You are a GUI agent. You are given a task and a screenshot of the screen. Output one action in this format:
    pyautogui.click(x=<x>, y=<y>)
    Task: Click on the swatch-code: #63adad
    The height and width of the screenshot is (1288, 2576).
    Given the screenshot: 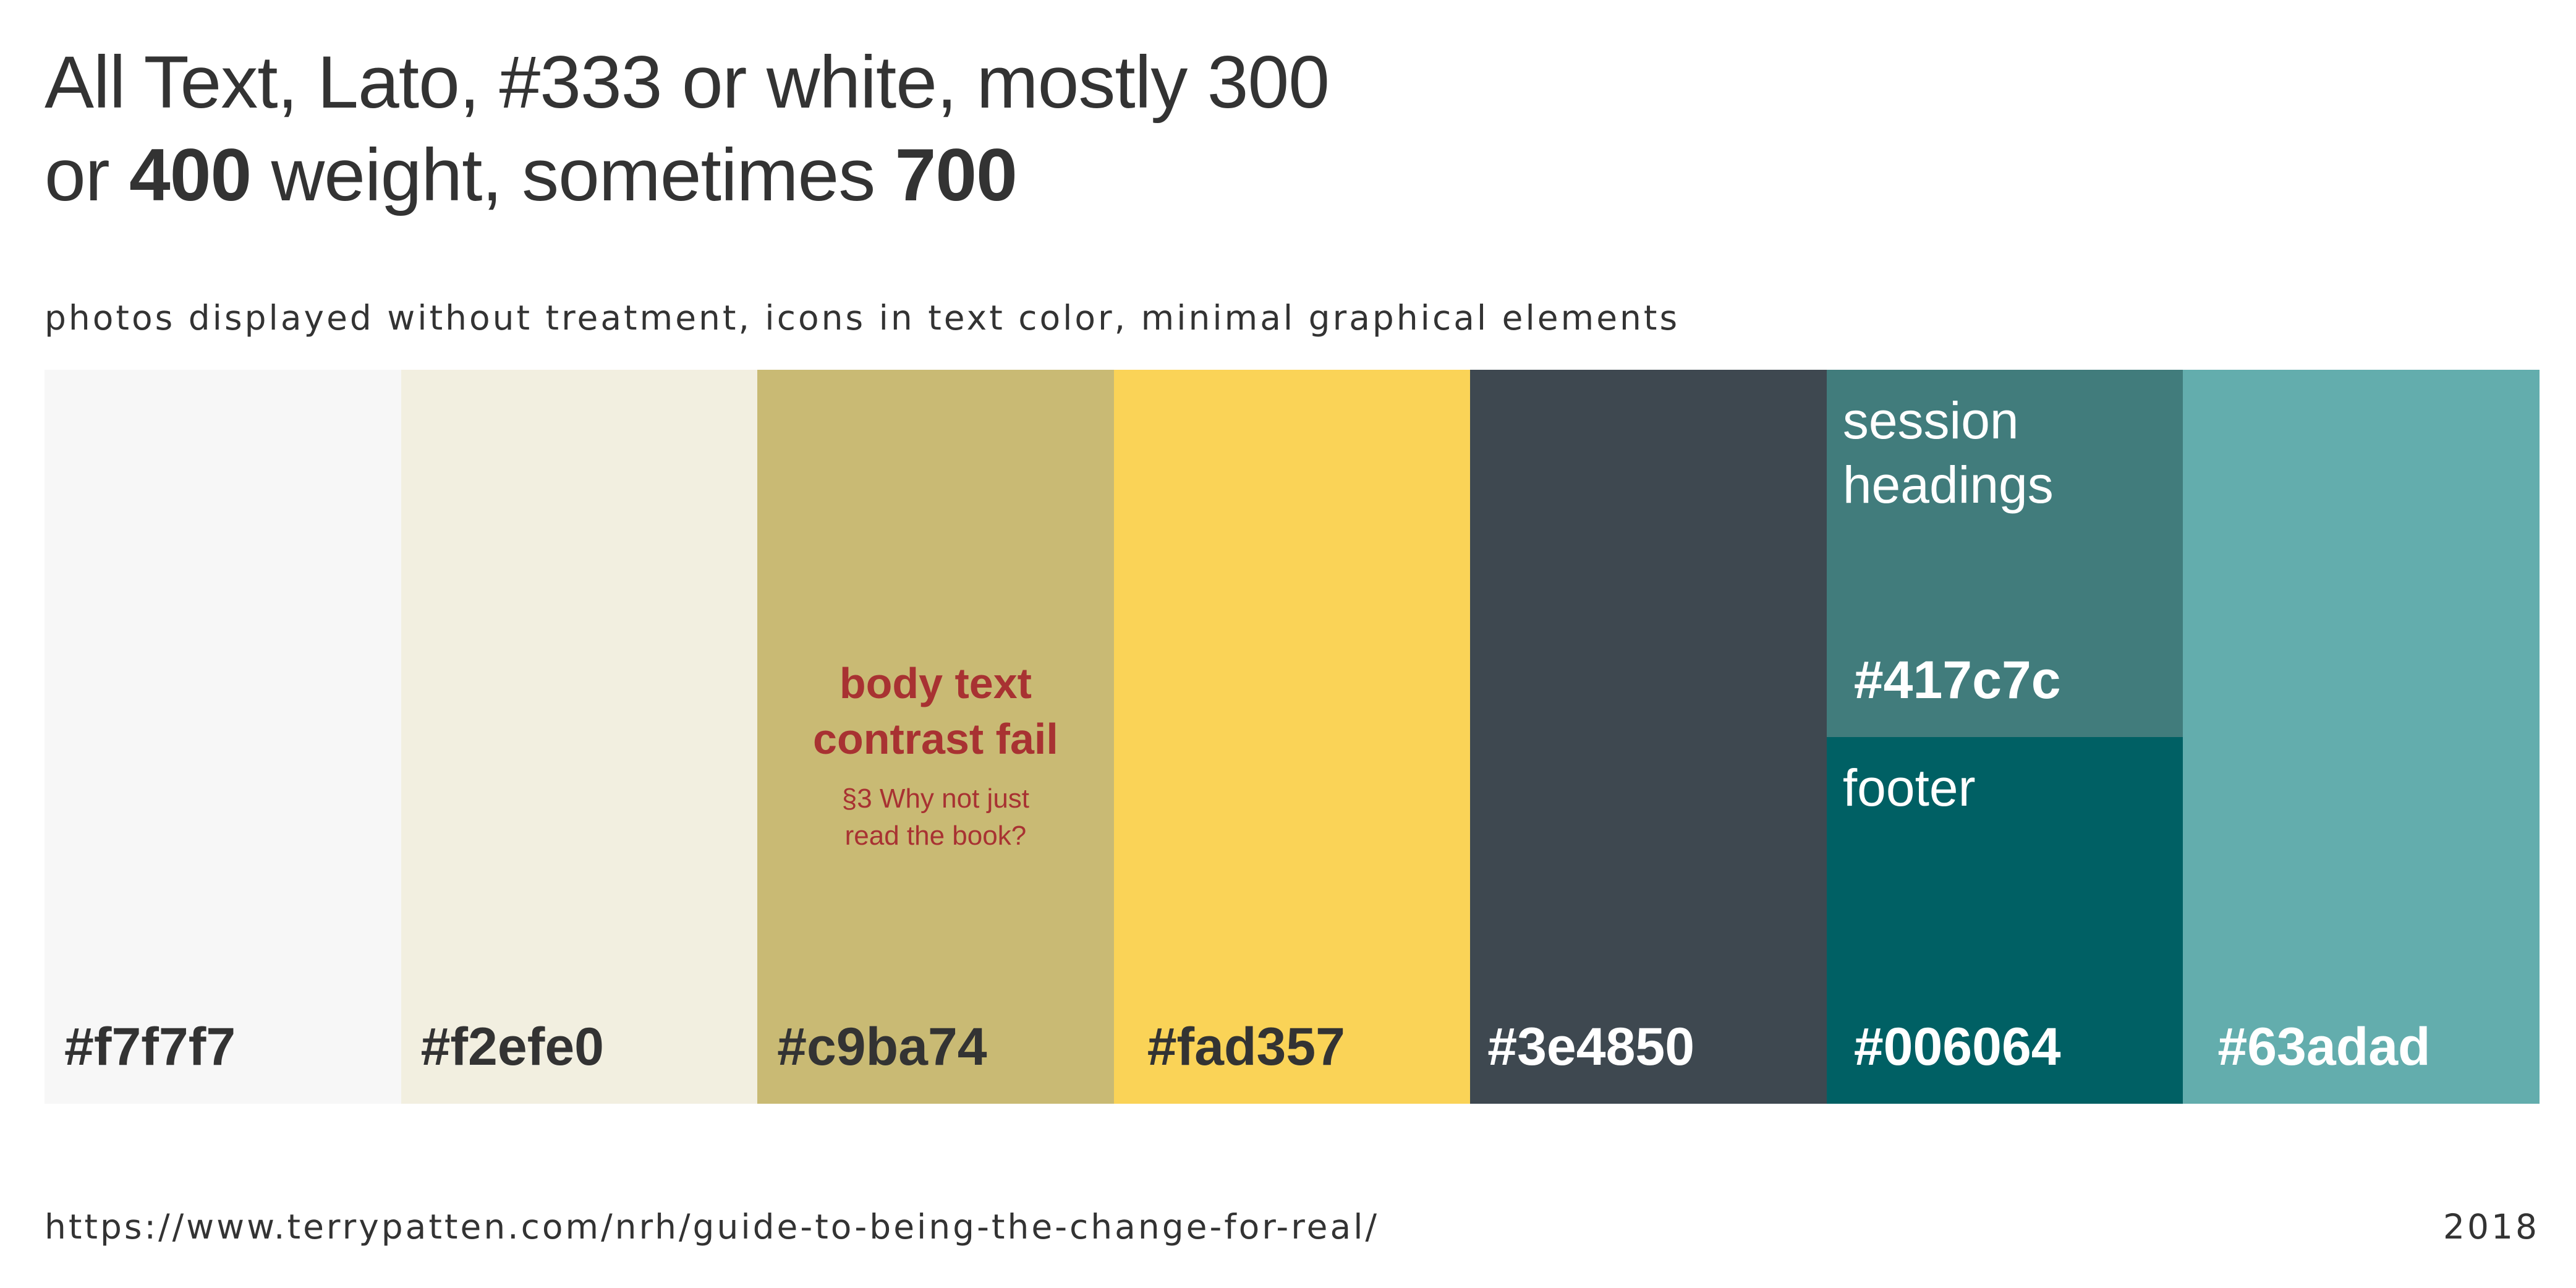 What is the action you would take?
    pyautogui.click(x=2324, y=1047)
    